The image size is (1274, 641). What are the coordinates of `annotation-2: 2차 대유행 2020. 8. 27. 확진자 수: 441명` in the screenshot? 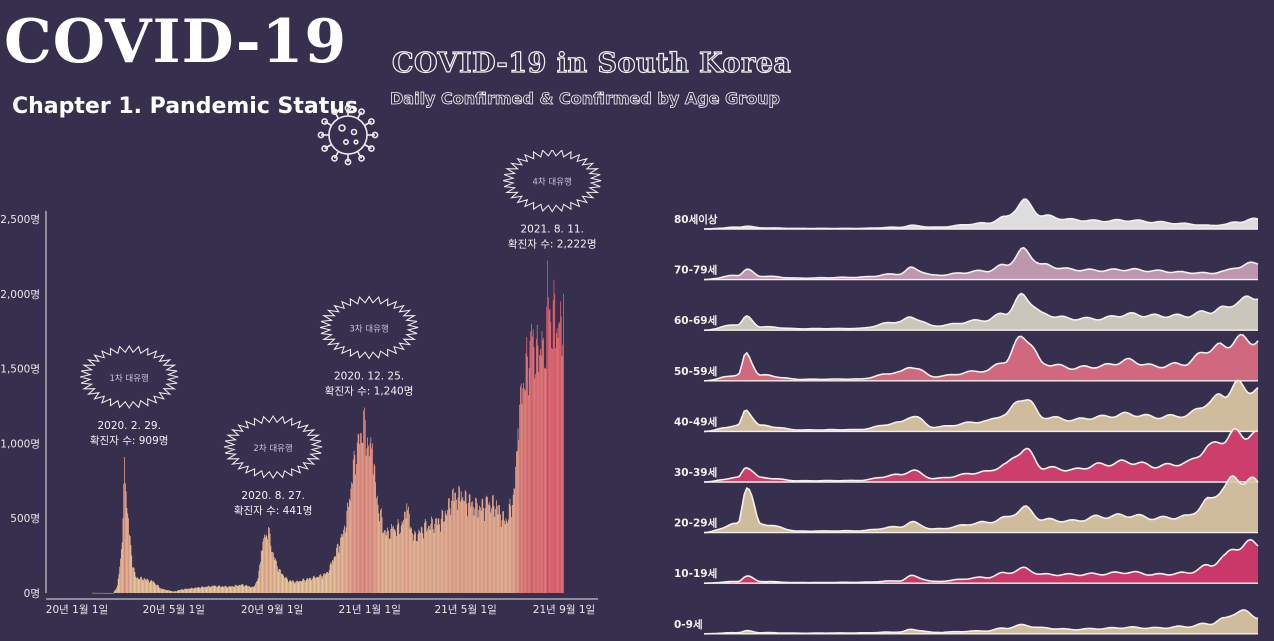 It's located at (273, 466).